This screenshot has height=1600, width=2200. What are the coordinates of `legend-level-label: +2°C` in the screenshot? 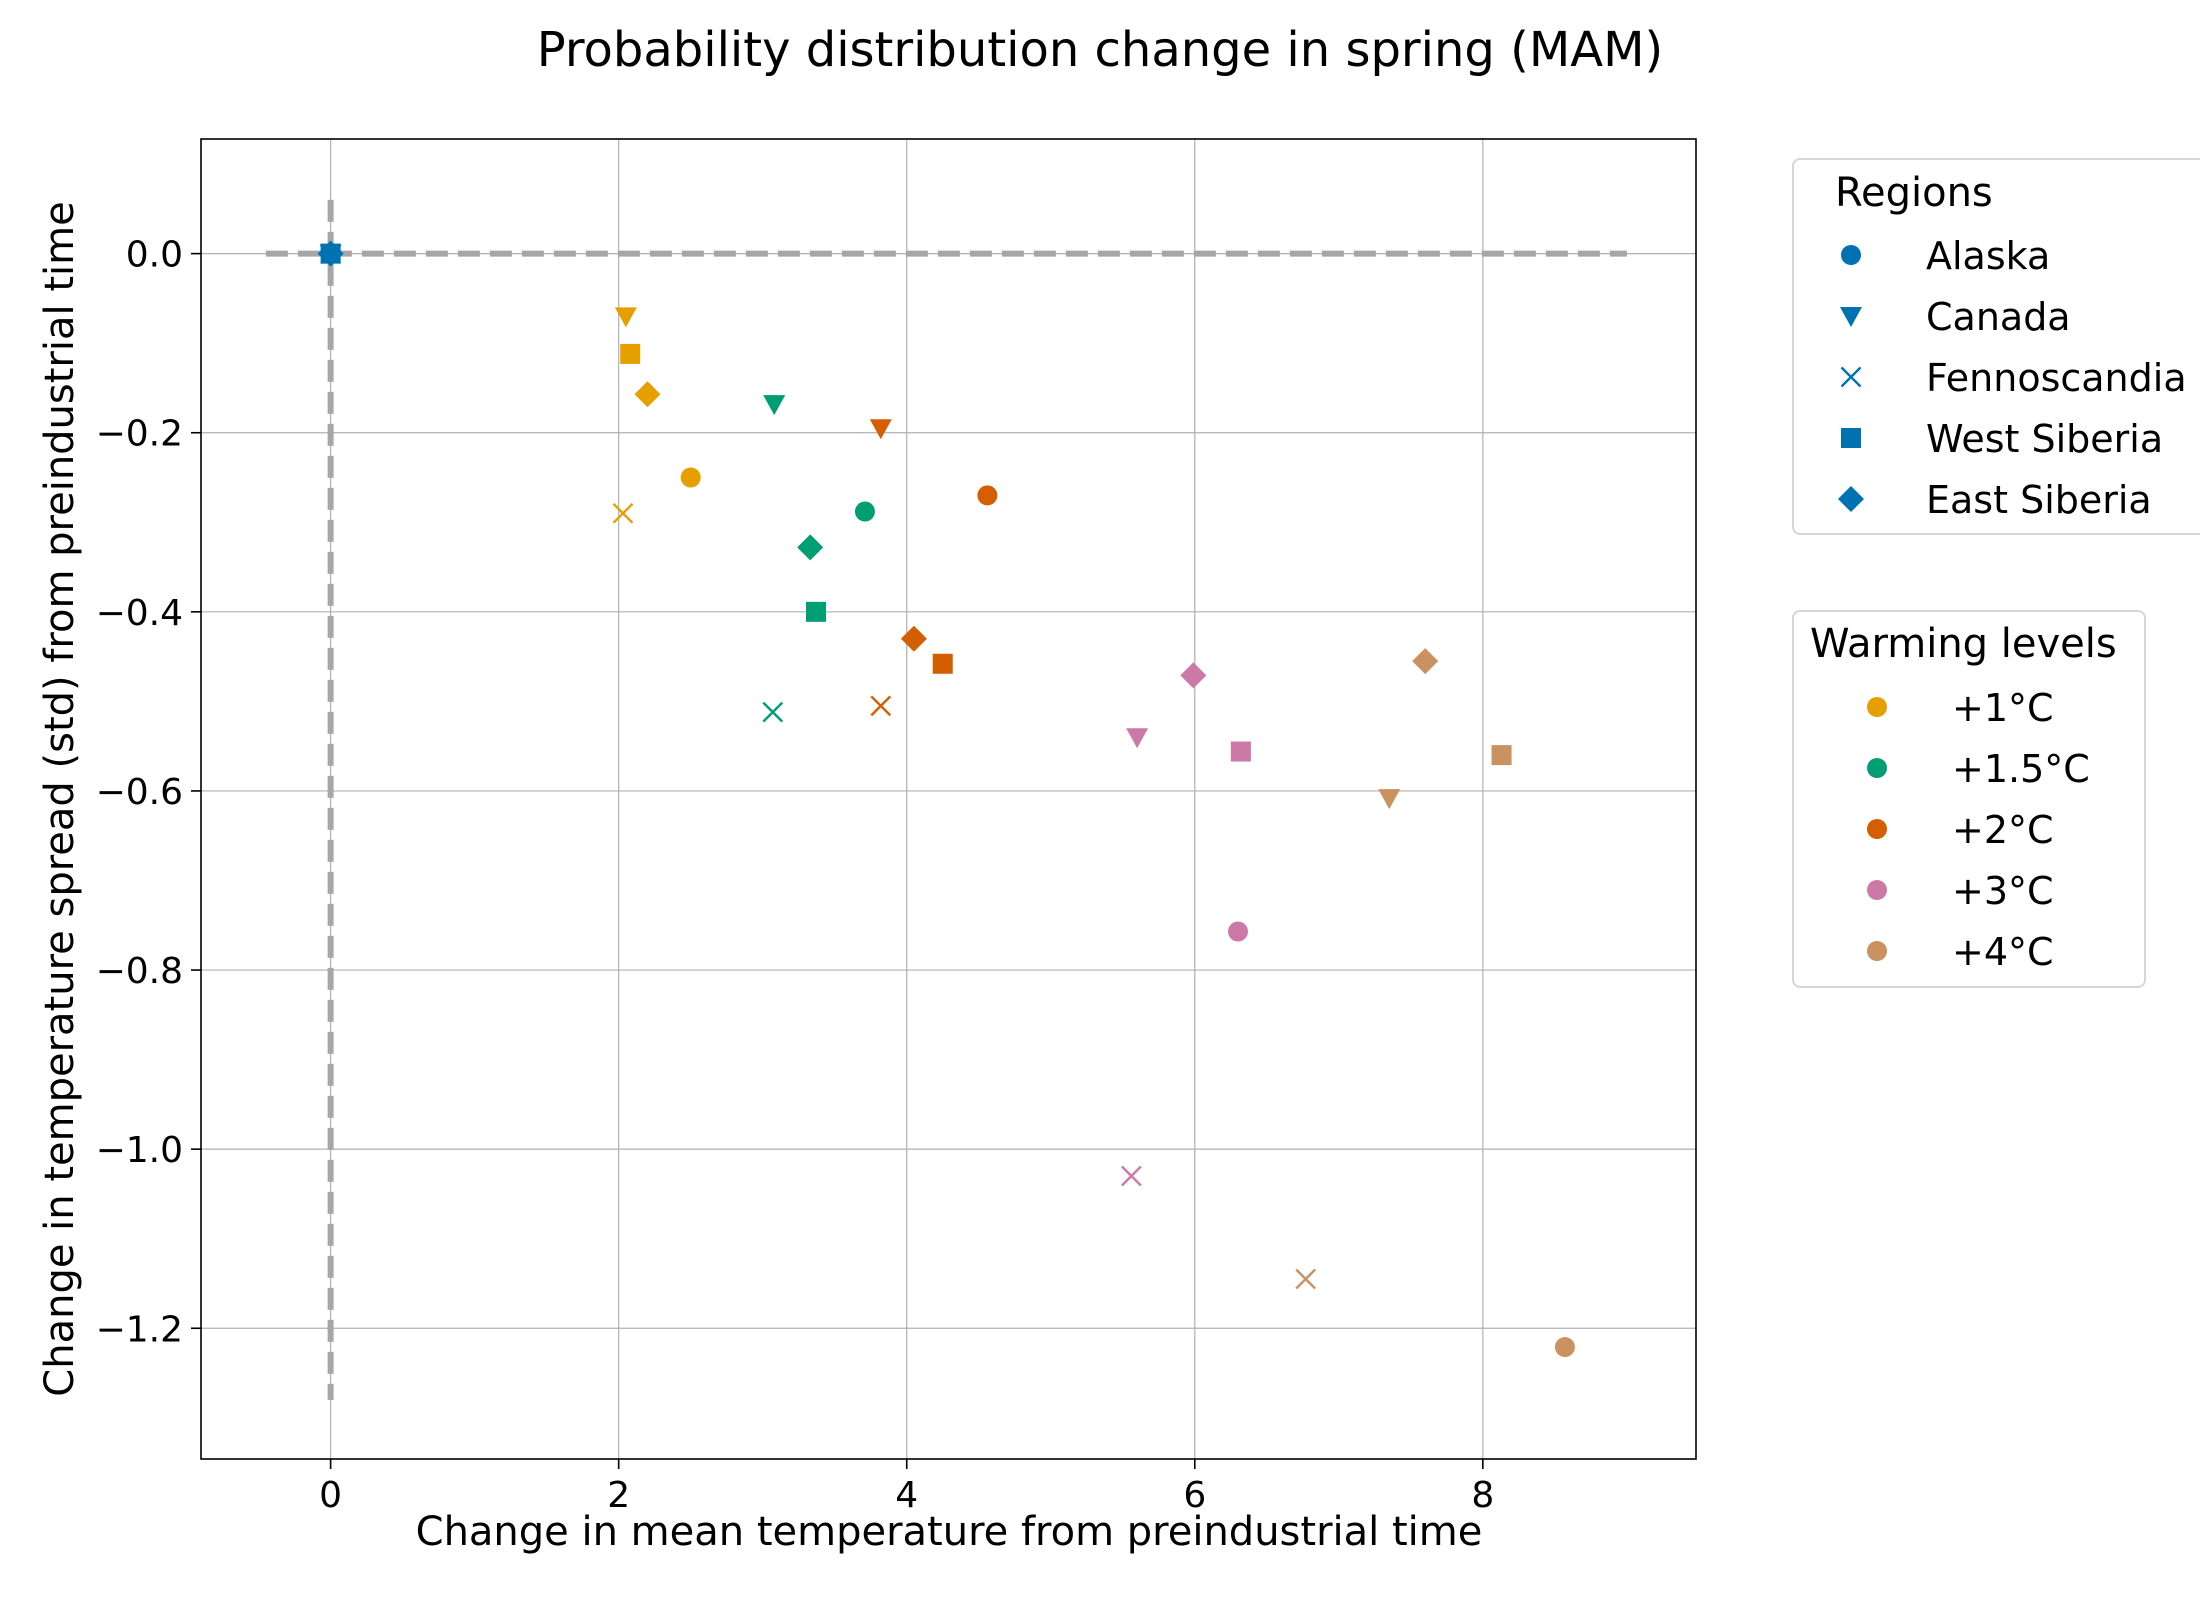 It's located at (2003, 830).